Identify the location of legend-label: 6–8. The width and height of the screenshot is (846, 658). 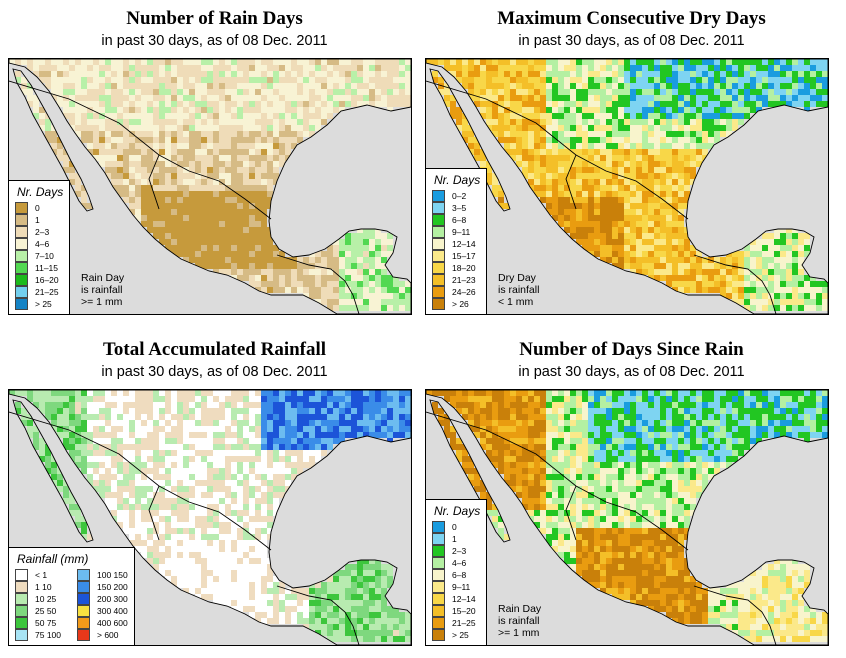
(459, 575).